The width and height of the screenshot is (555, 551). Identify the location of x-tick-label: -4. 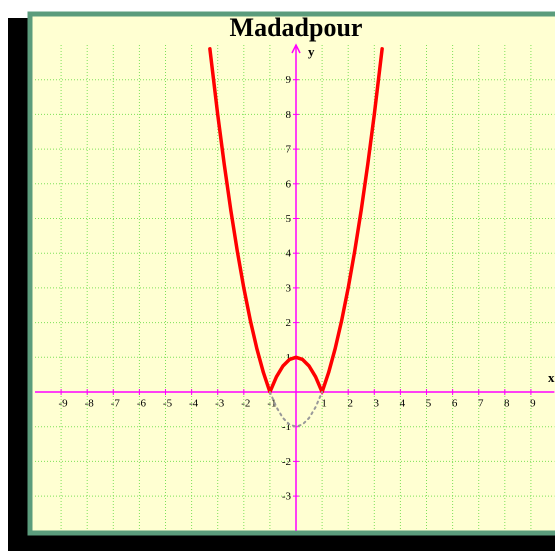
(194, 404).